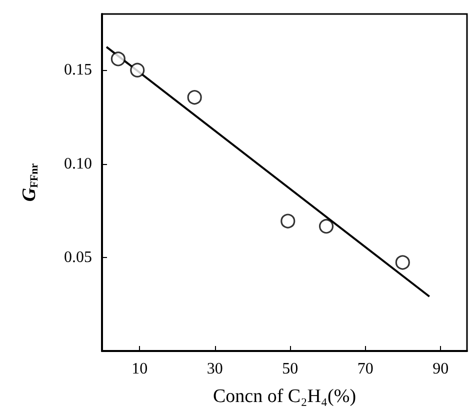  I want to click on y-tick-label: 0.05, so click(78, 257).